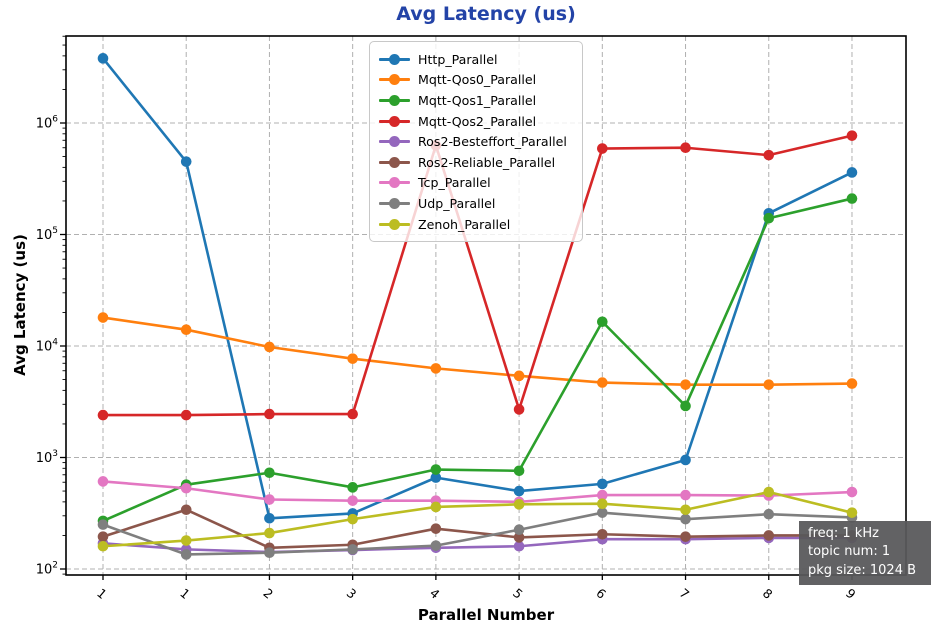 This screenshot has height=636, width=931. Describe the element at coordinates (851, 593) in the screenshot. I see `x-tick-label: 9` at that location.